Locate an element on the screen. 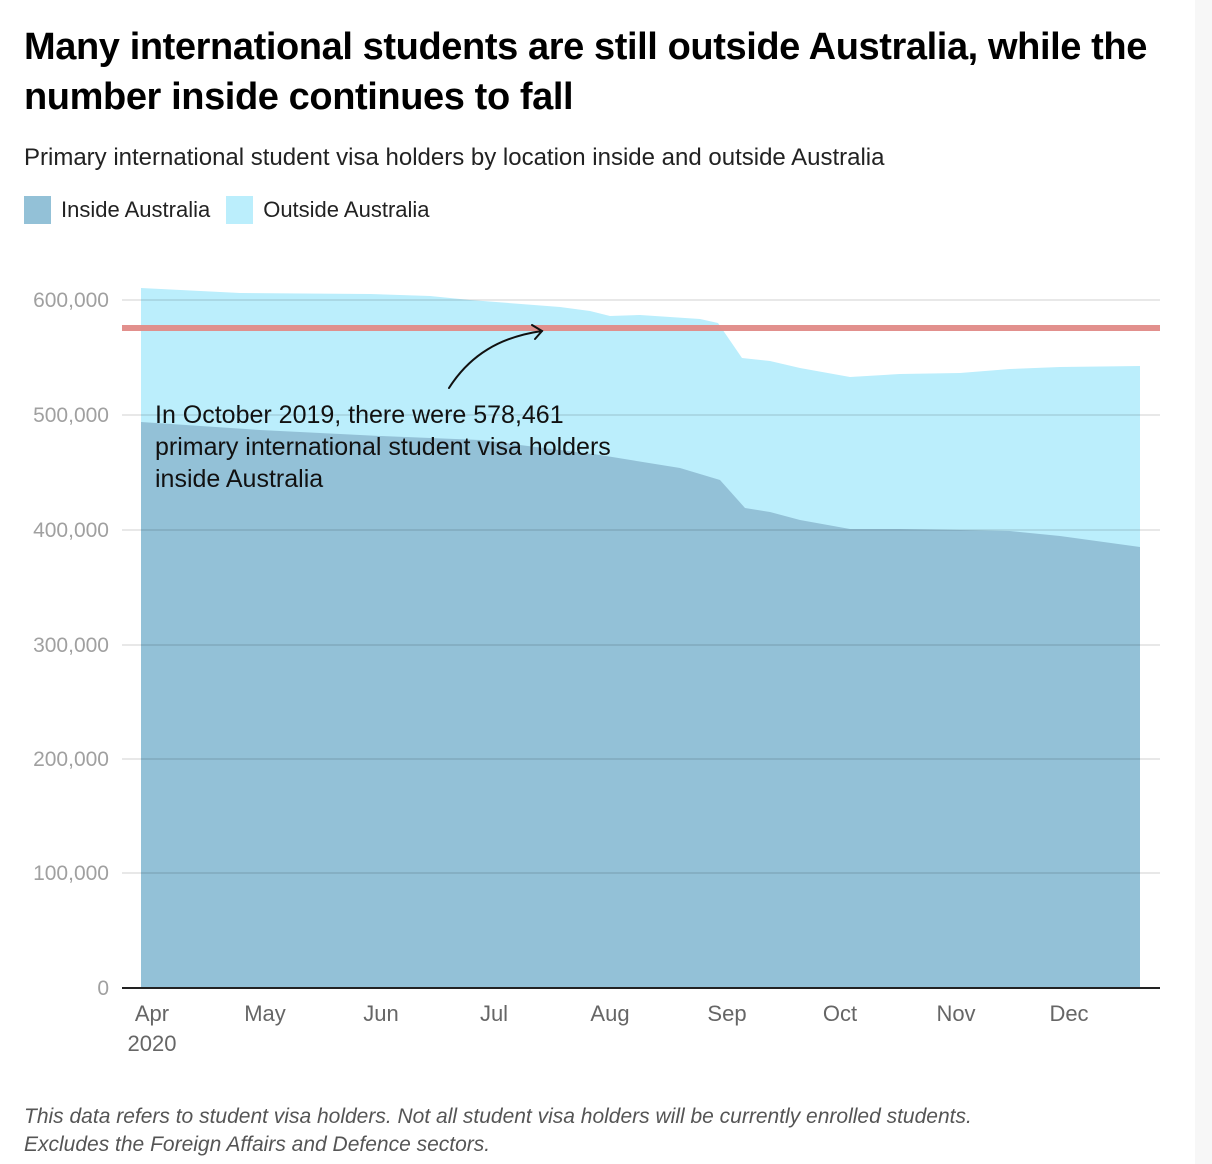  y-tick-300000: 300,000 is located at coordinates (71, 645).